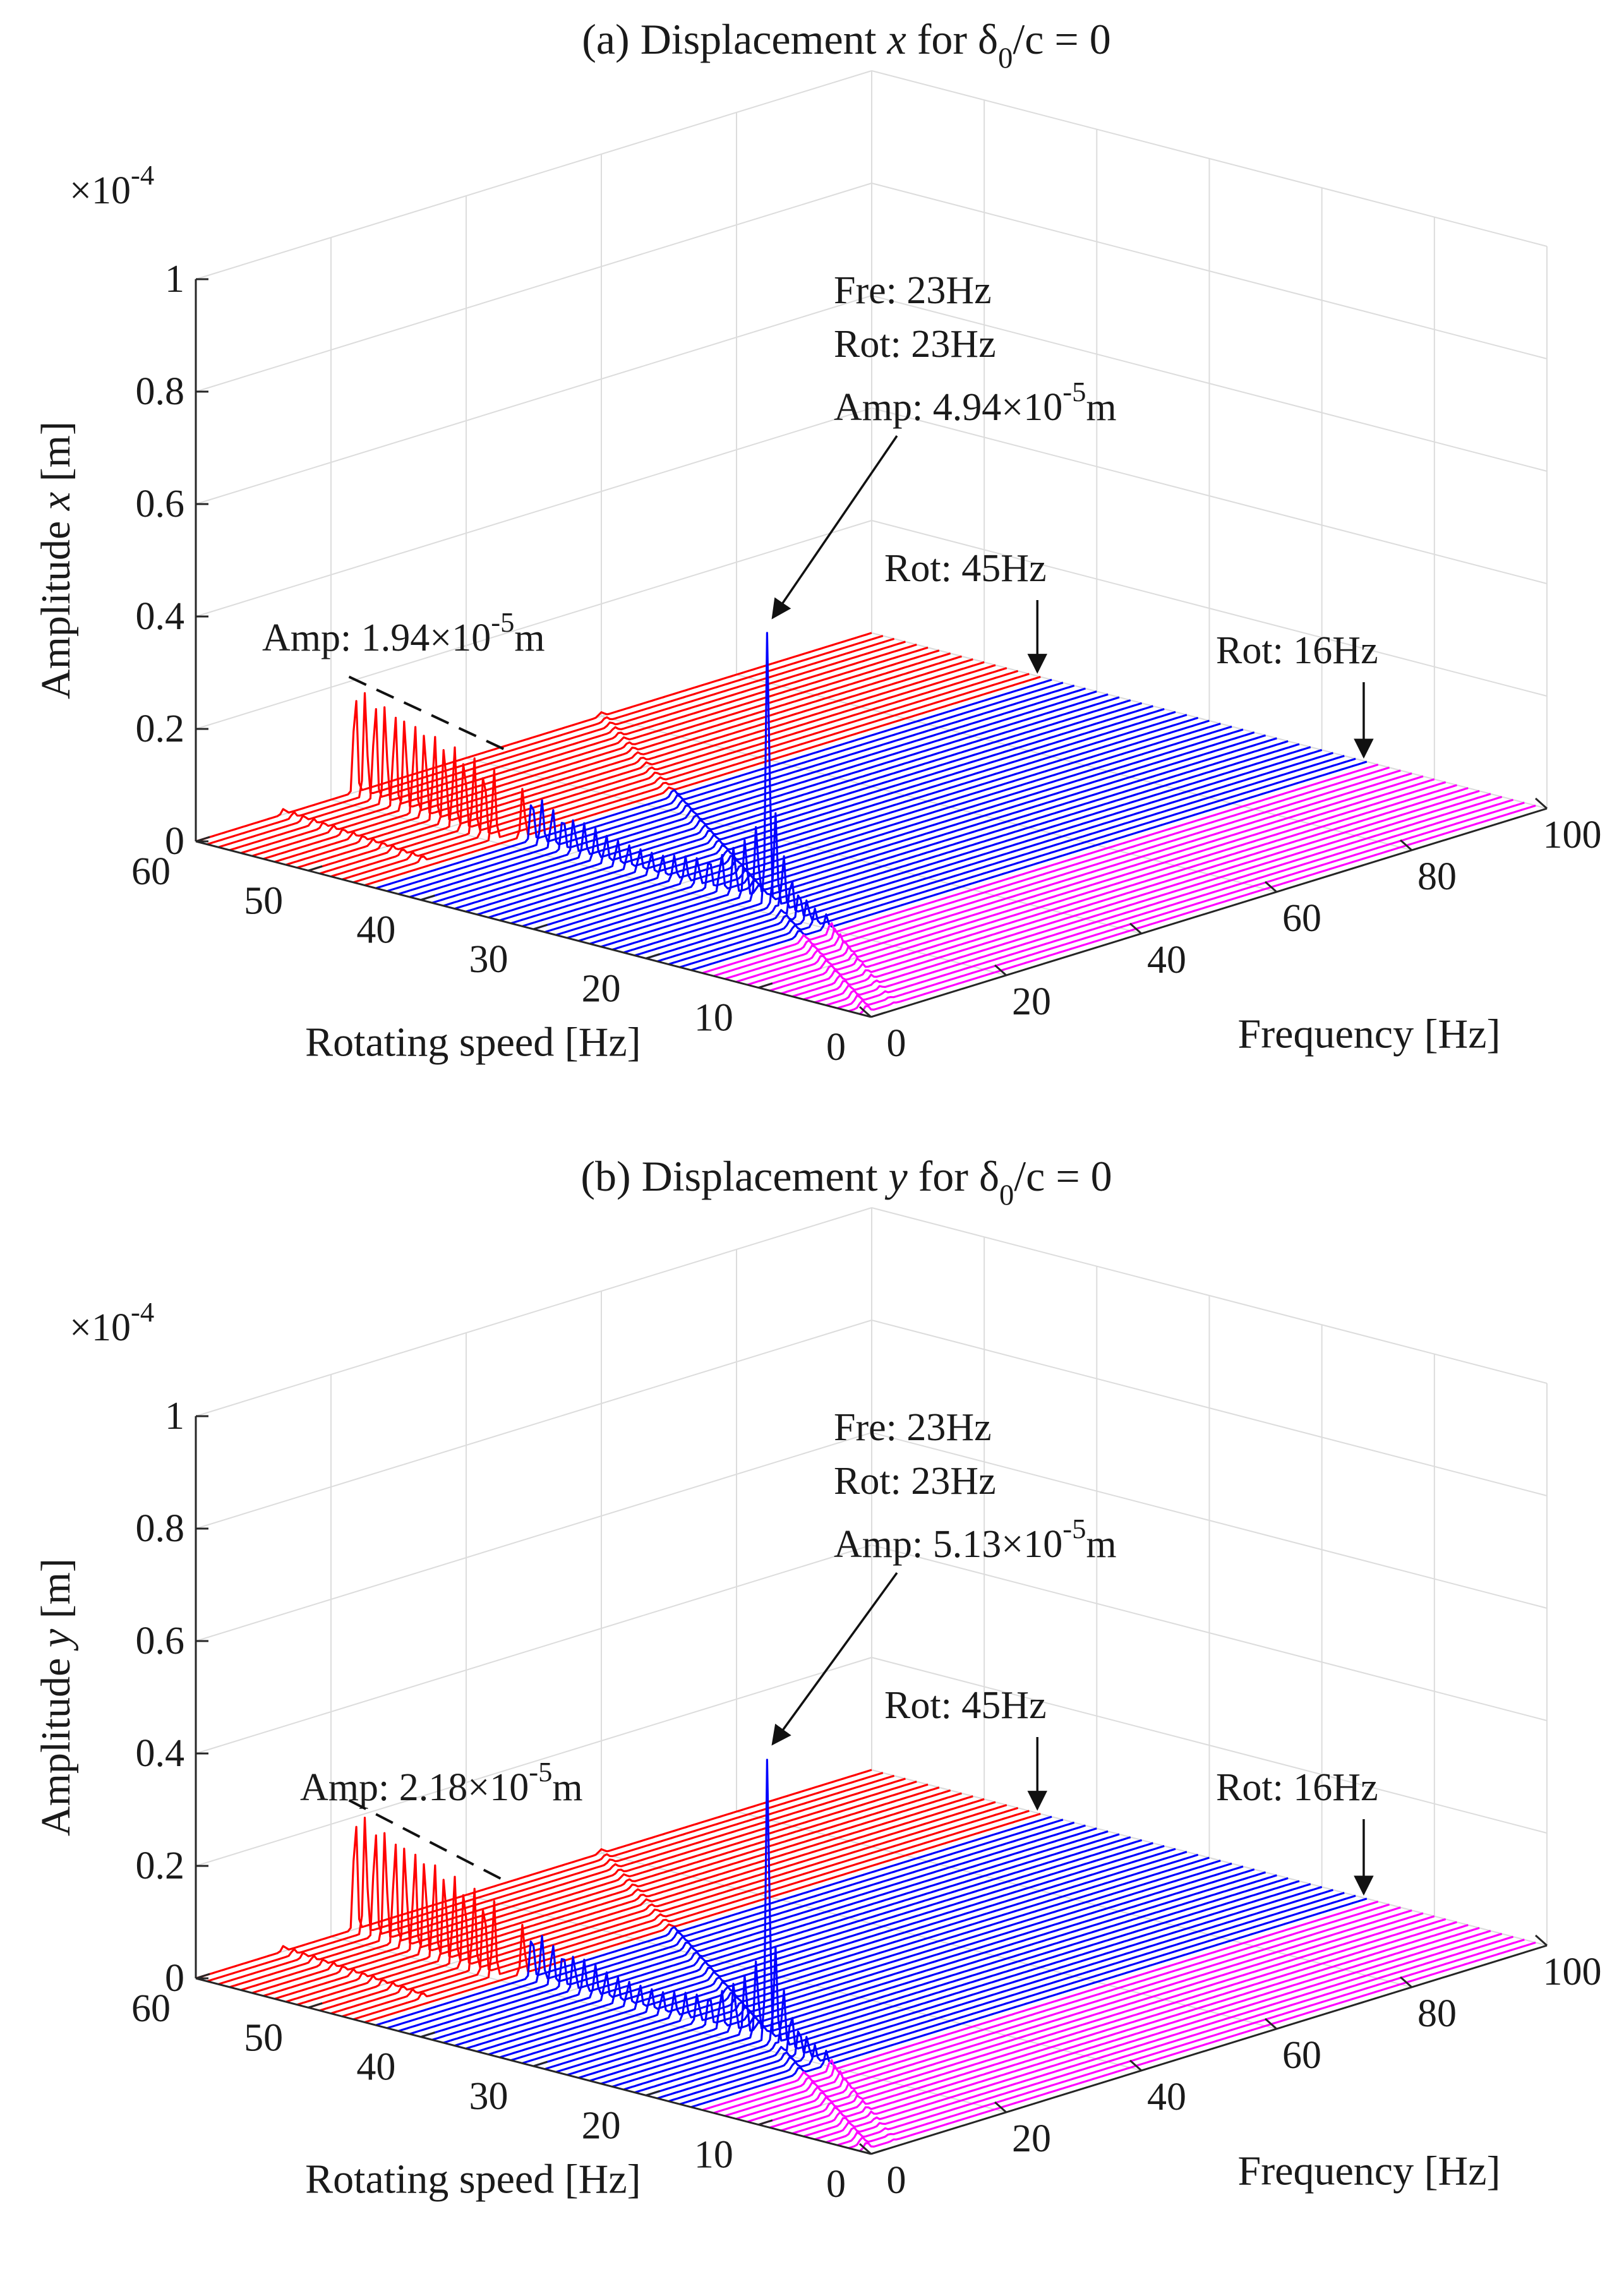  What do you see at coordinates (473, 2179) in the screenshot?
I see `rot-axis-label: Rotating speed [Hz]` at bounding box center [473, 2179].